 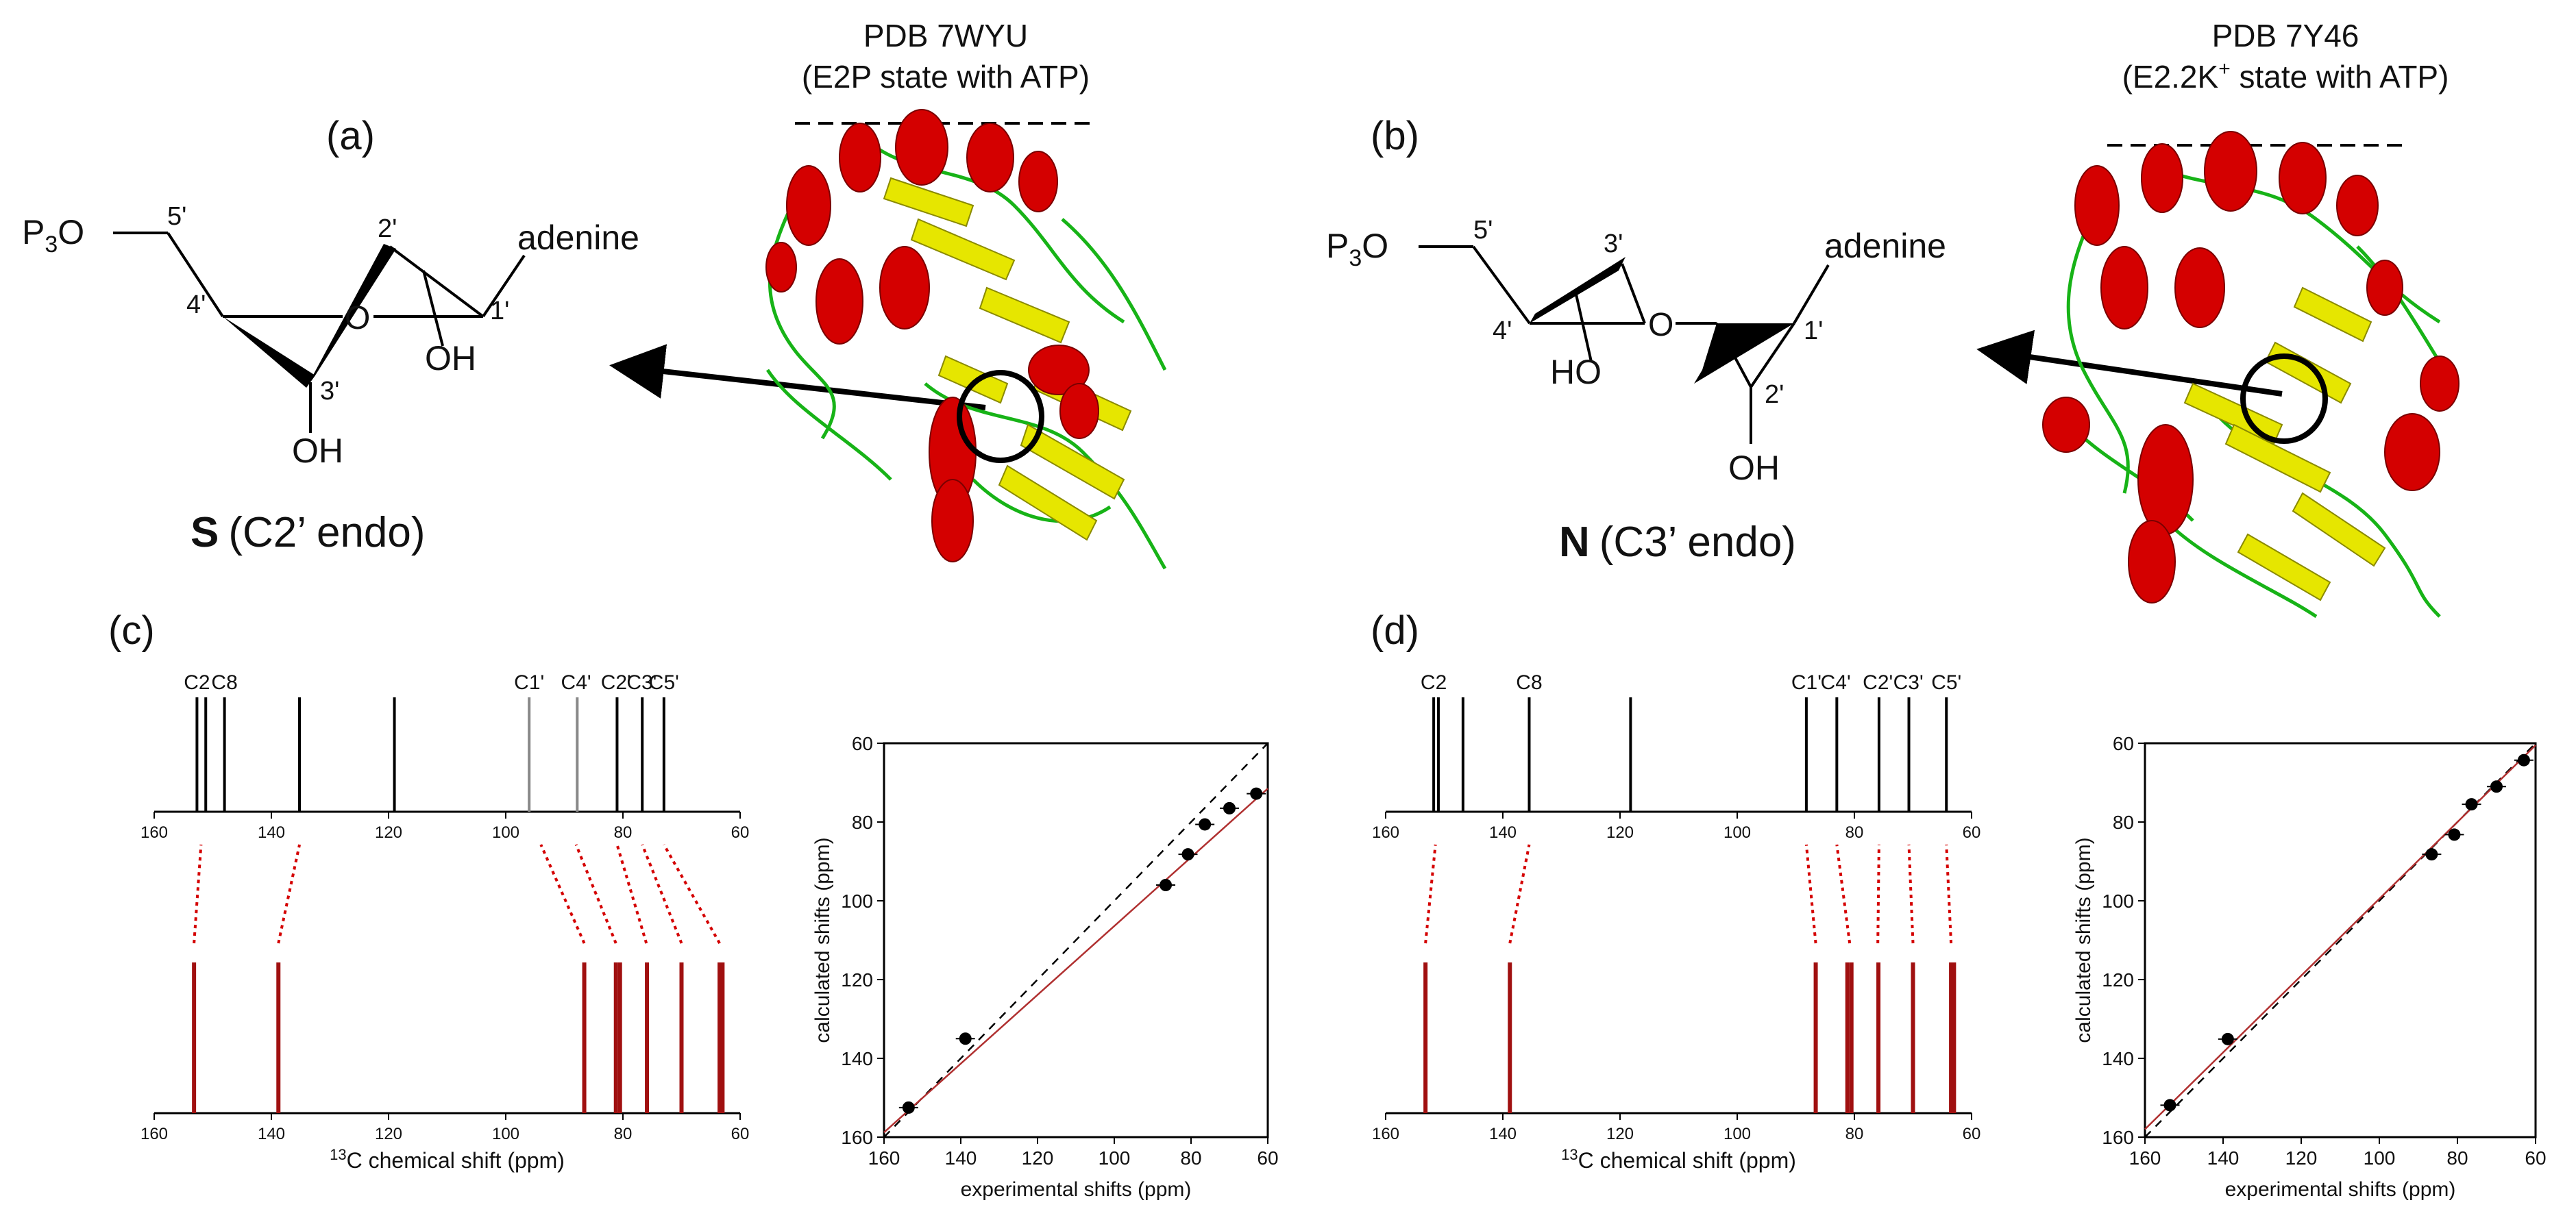 What do you see at coordinates (351, 136) in the screenshot?
I see `panel-label-a: (a)` at bounding box center [351, 136].